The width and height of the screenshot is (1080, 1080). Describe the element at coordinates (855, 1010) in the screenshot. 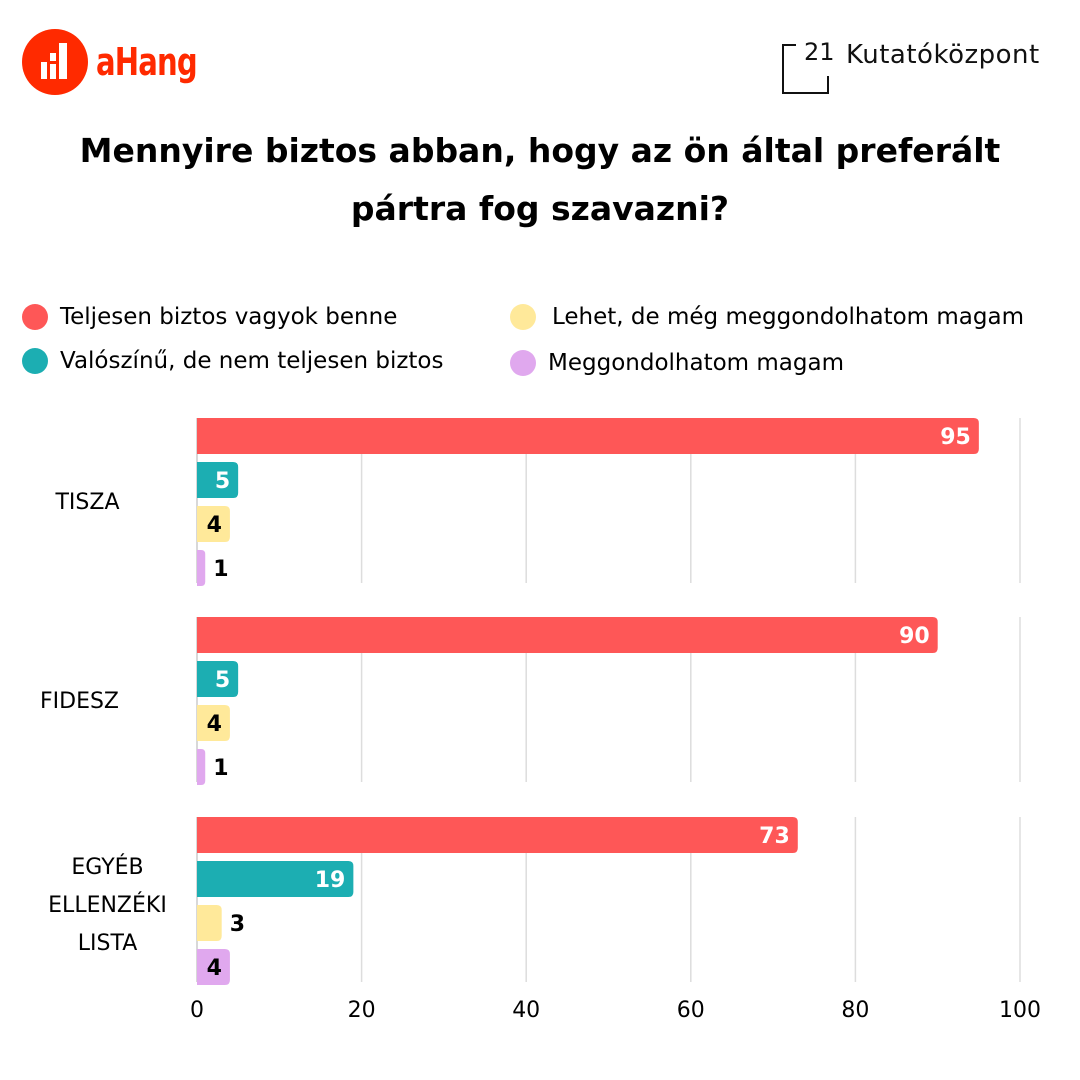

I see `x-tick-label: 80` at that location.